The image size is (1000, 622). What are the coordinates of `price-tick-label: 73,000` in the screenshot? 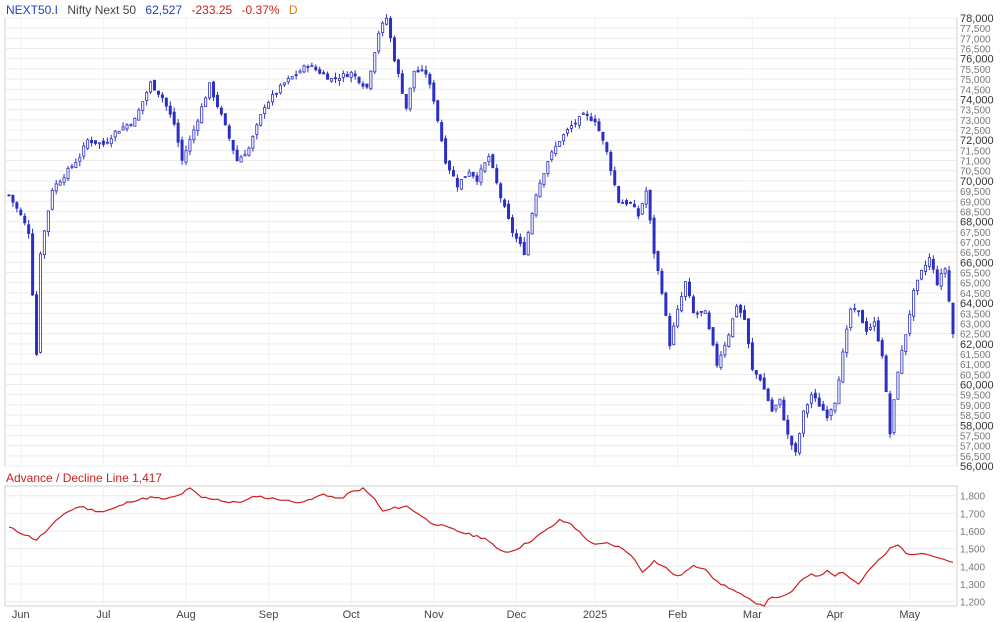 It's located at (975, 121).